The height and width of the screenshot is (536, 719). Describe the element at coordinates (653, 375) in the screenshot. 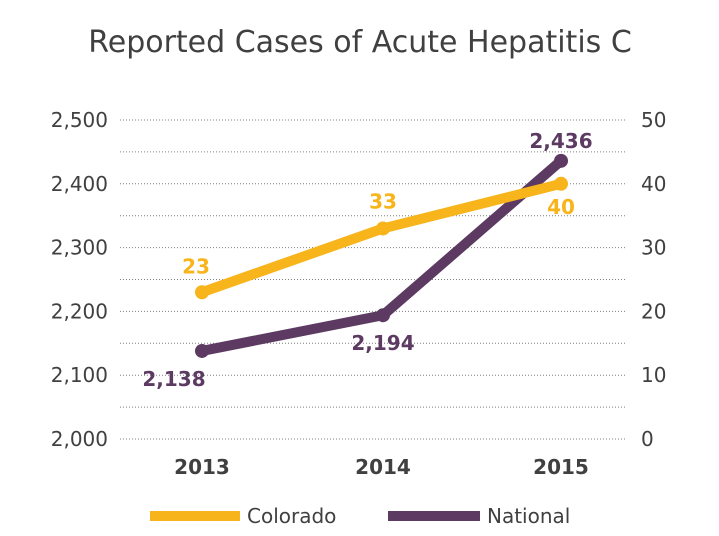

I see `right-tick-label: 10` at that location.